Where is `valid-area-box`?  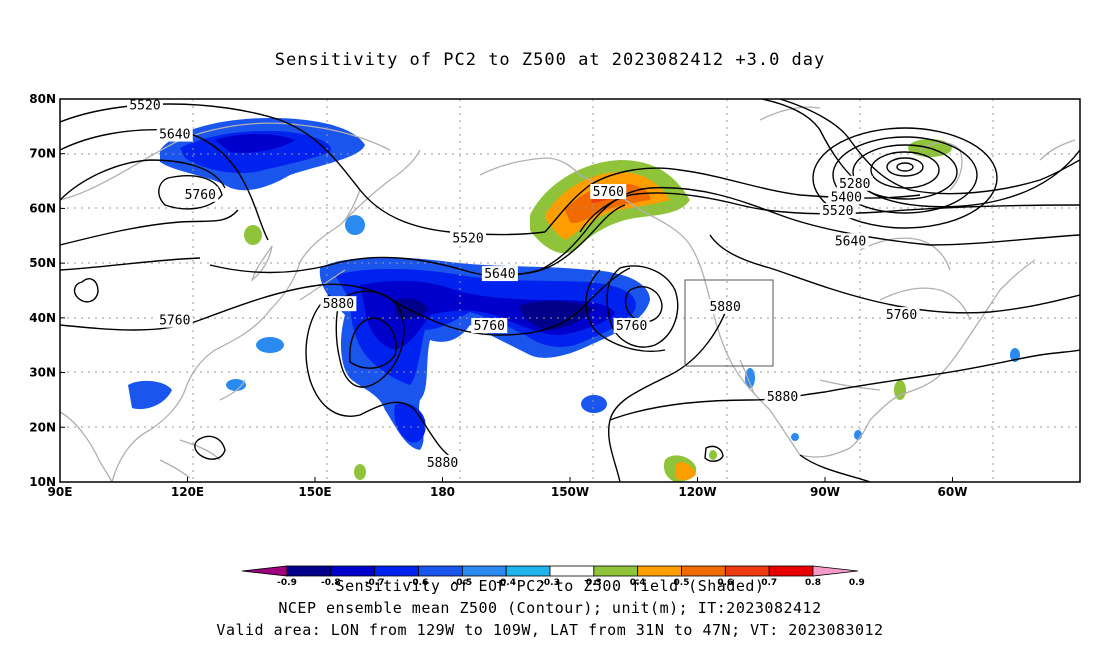
valid-area-box is located at coordinates (729, 323).